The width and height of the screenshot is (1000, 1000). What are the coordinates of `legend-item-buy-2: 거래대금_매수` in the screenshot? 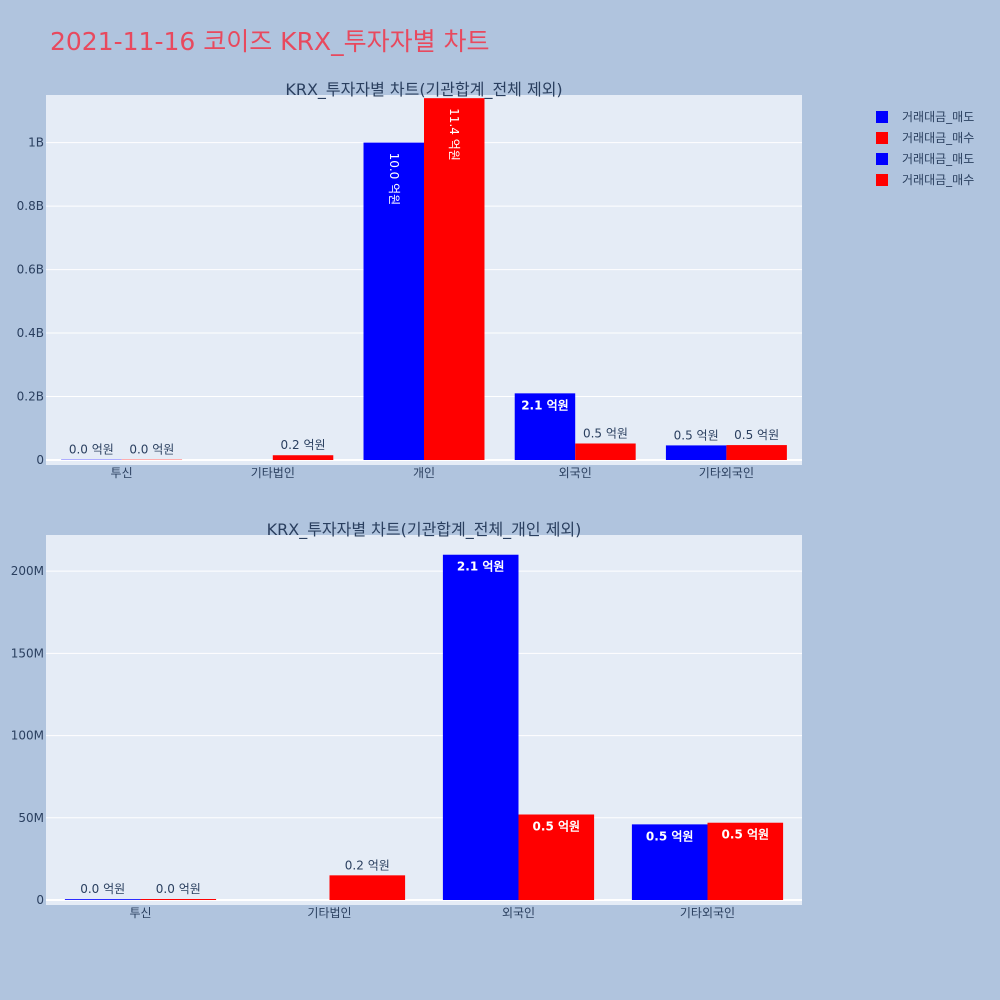 It's located at (925, 179).